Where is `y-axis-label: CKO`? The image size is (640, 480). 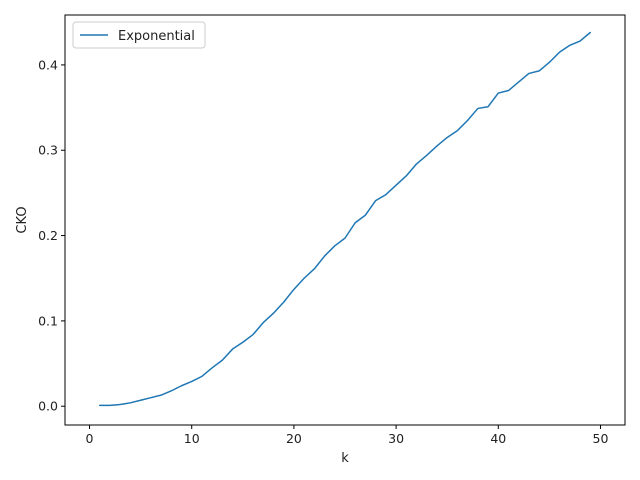
y-axis-label: CKO is located at coordinates (22, 219).